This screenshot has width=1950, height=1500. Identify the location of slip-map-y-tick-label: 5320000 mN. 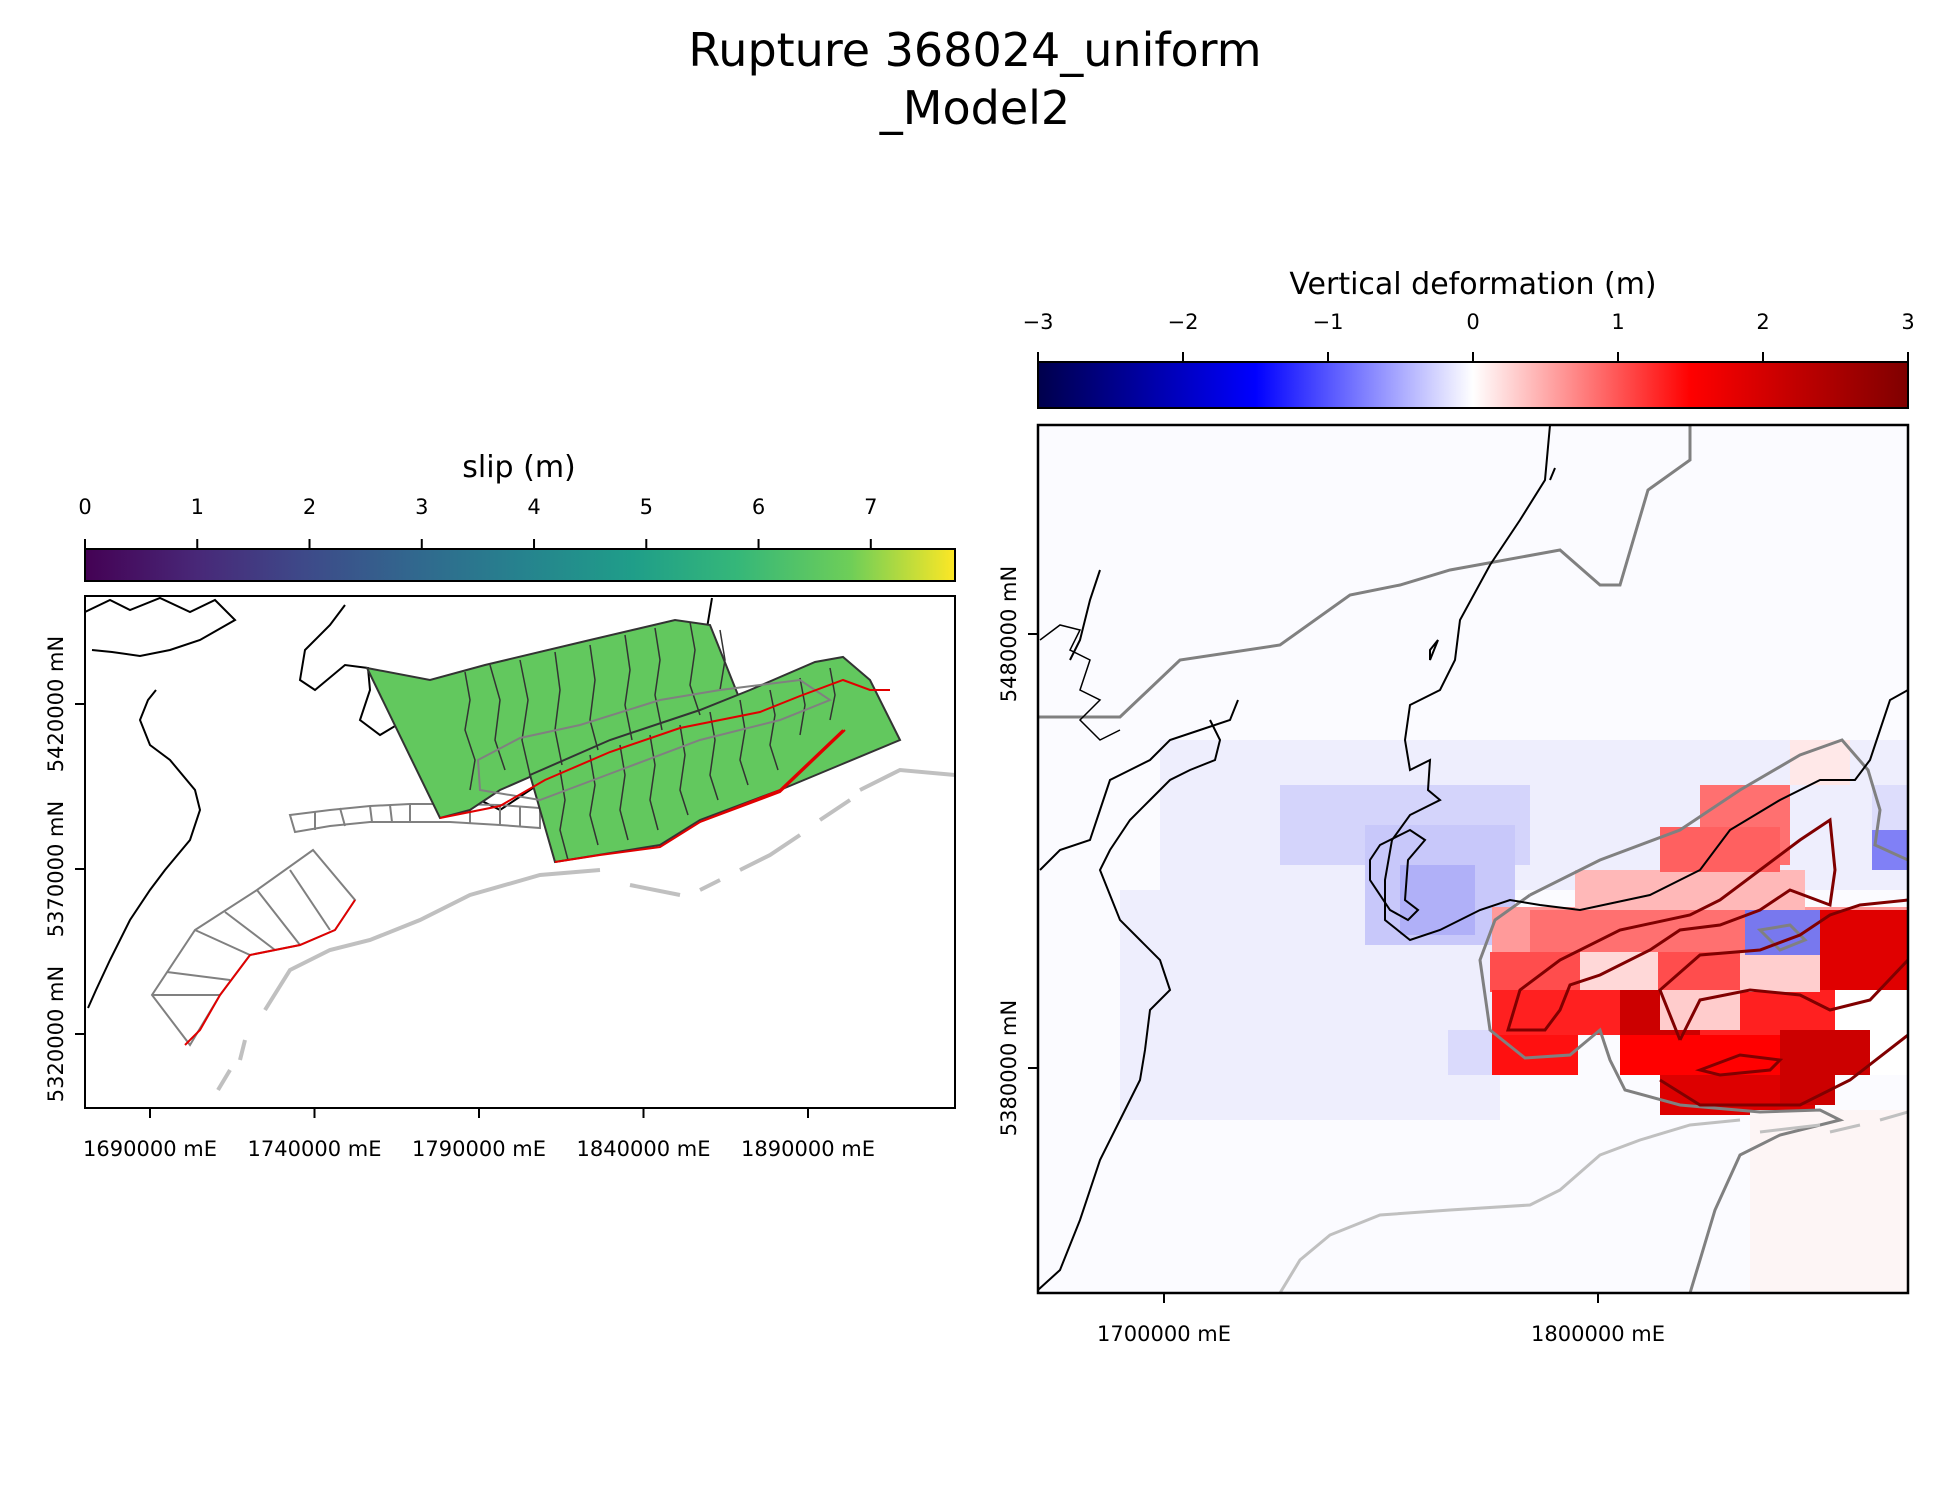
(56, 1034).